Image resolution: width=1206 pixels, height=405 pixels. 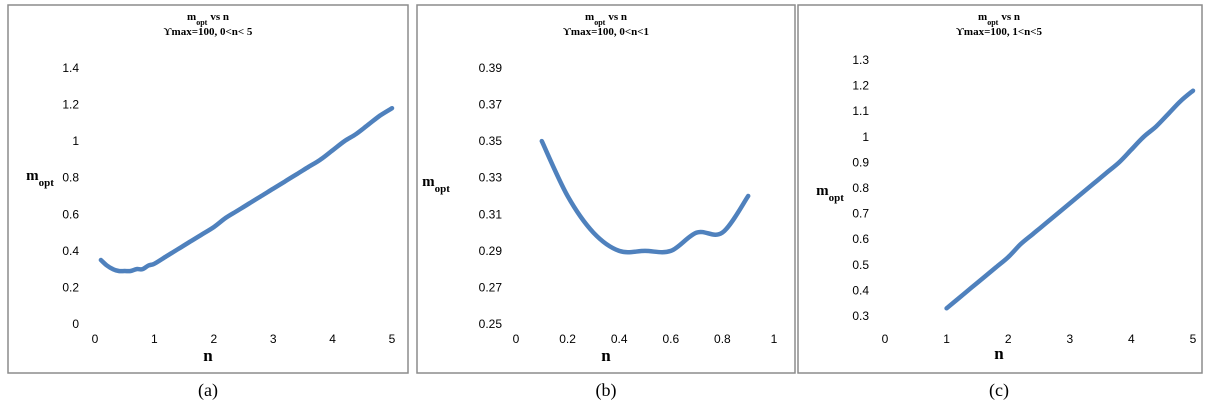 I want to click on panel-caption: (b), so click(x=606, y=390).